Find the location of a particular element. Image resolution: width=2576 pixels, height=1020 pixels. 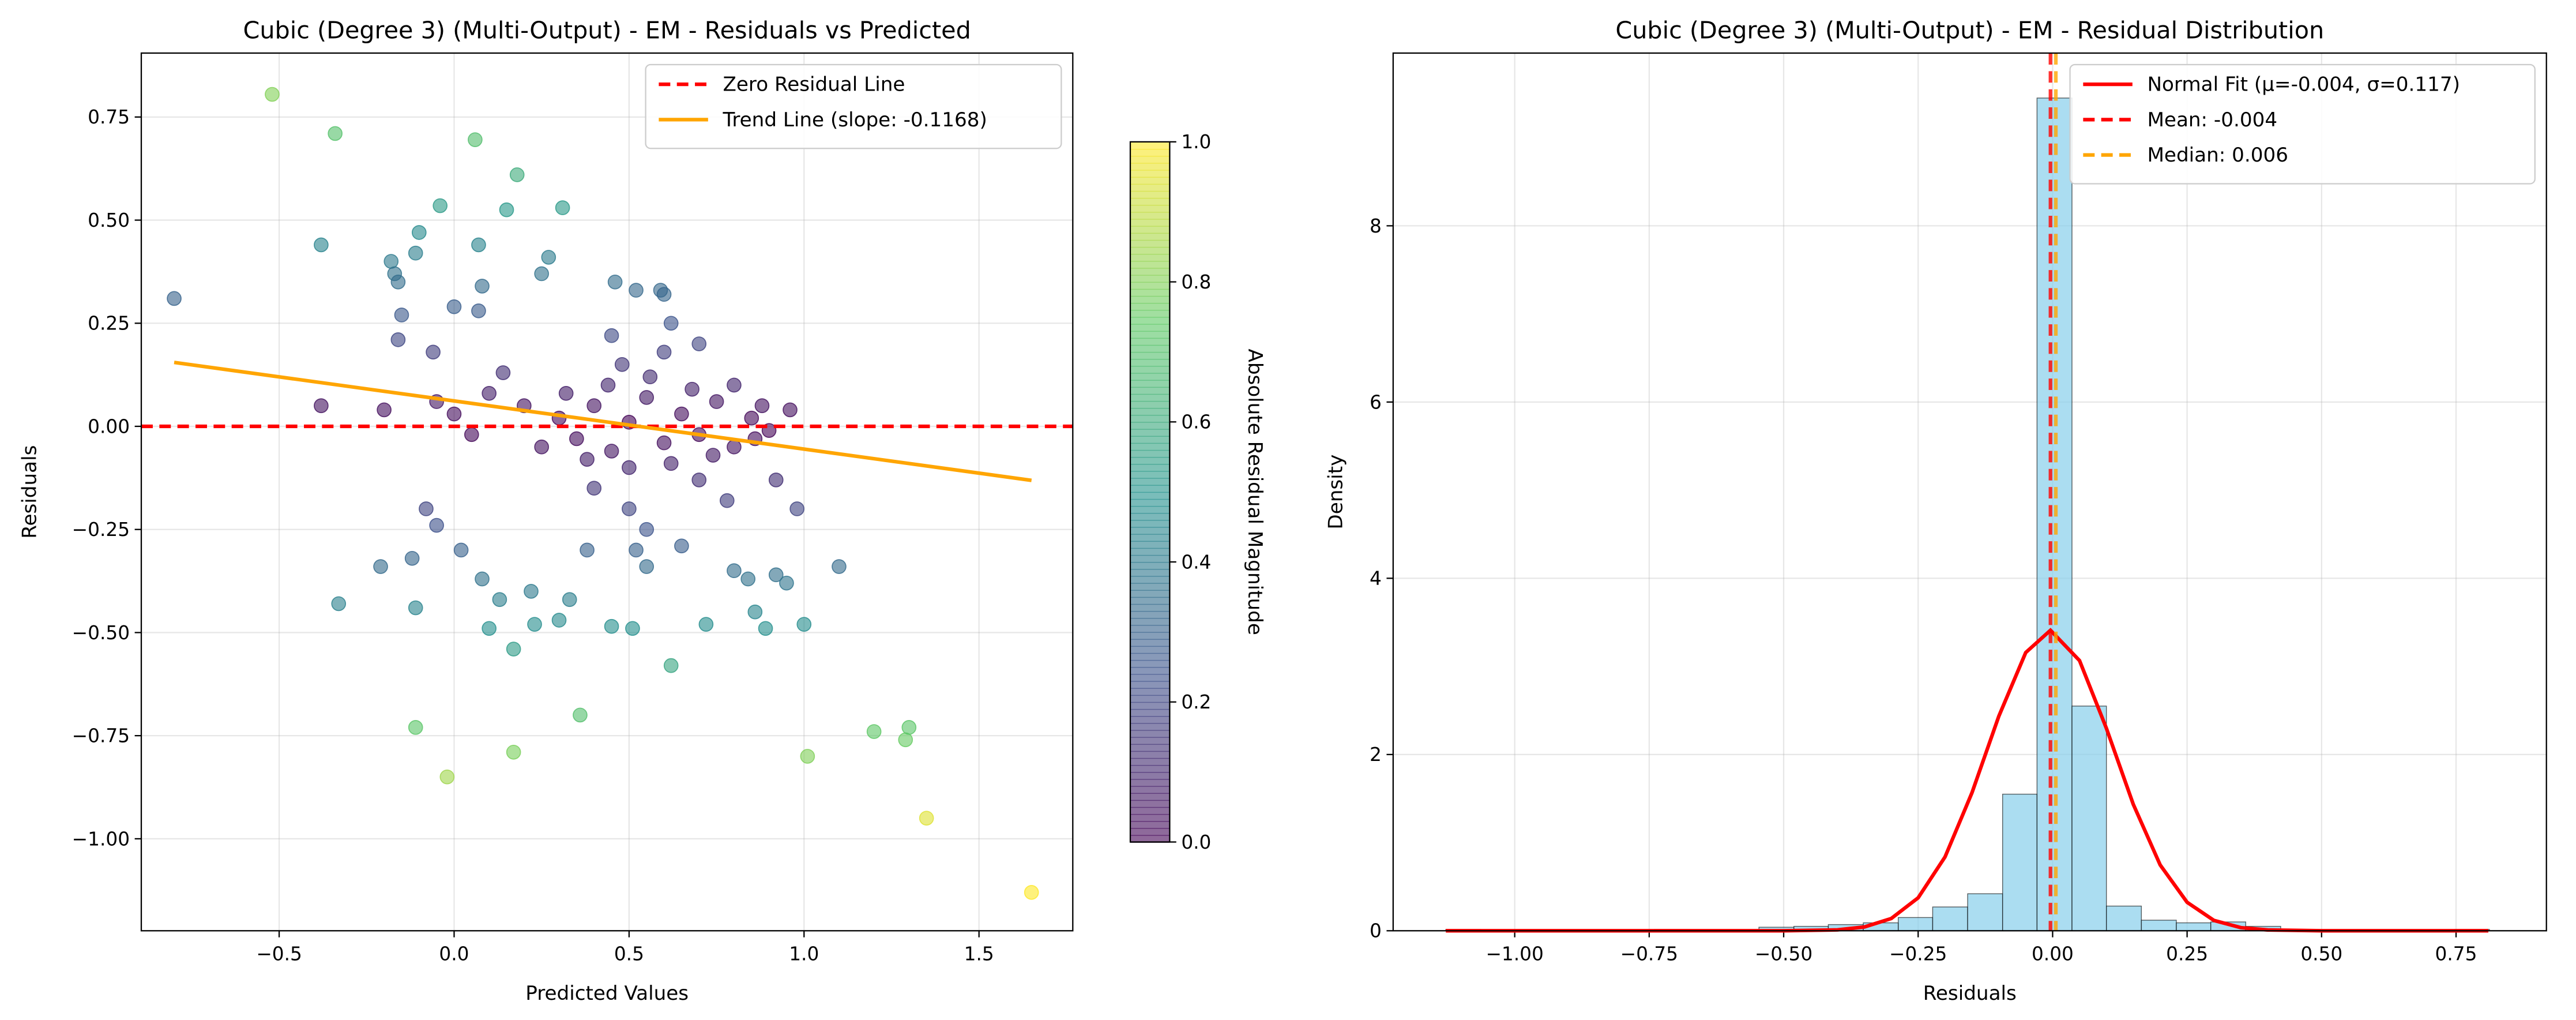

y-axis-label: Residuals is located at coordinates (30, 492).